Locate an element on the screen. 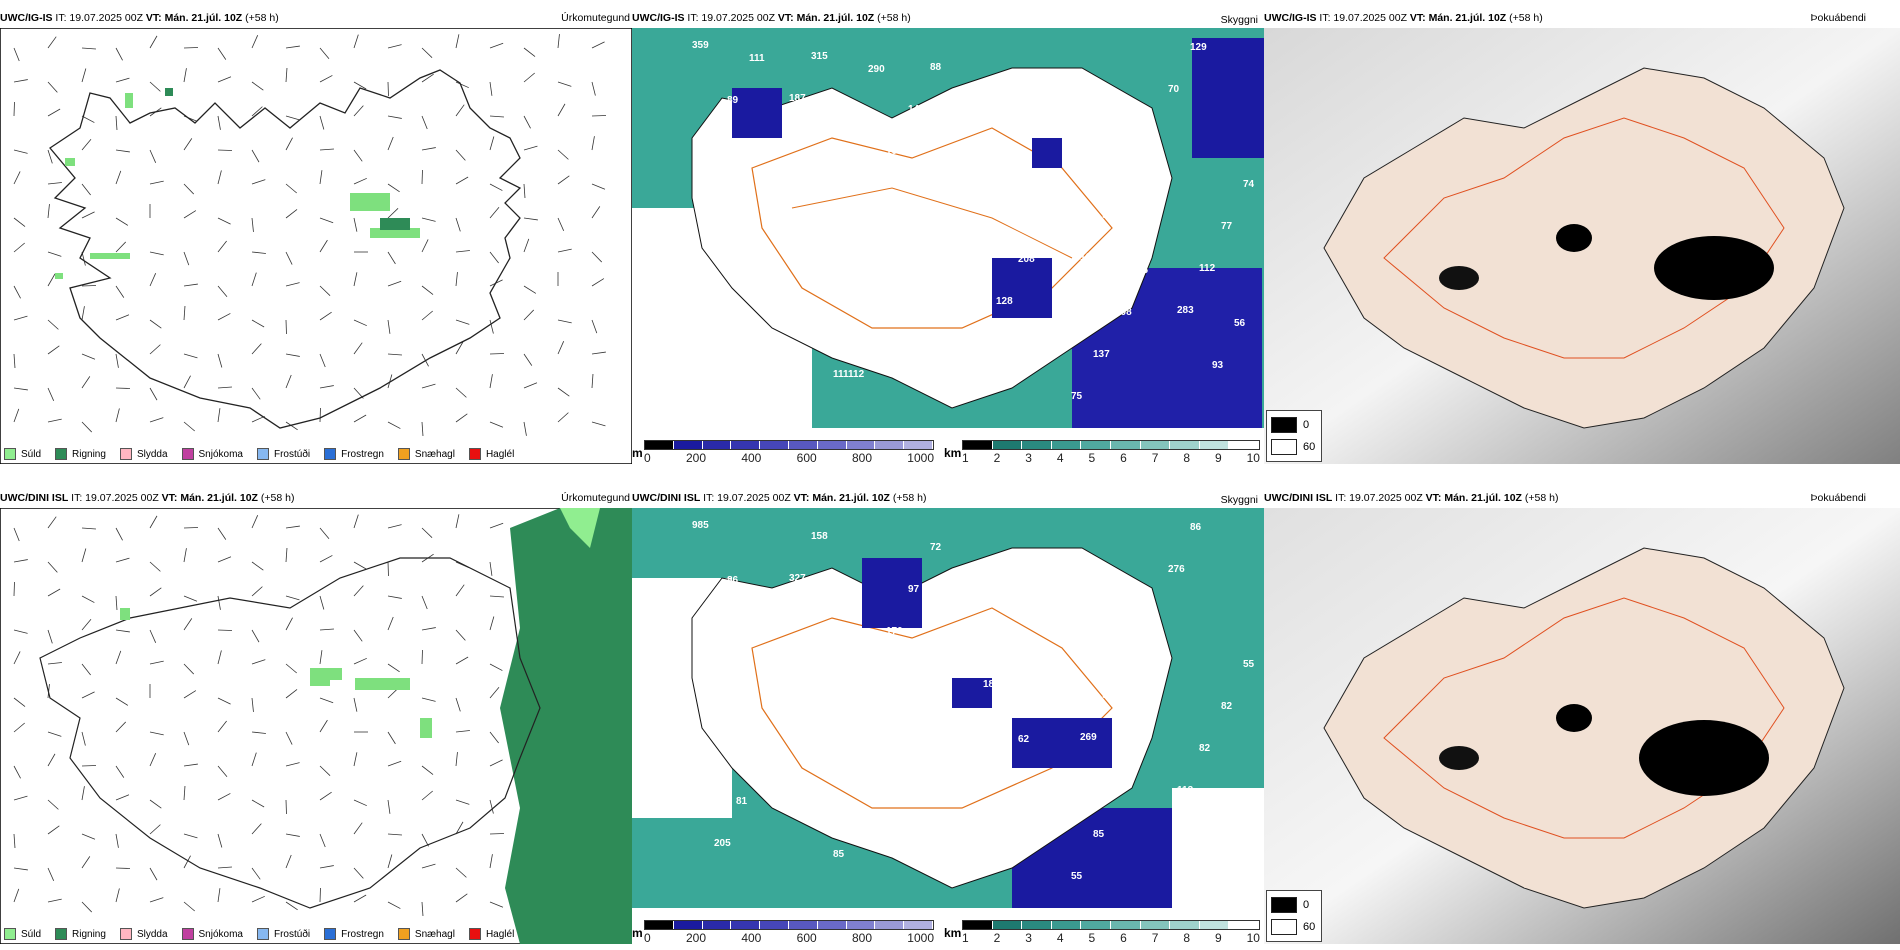  visibility-value-label: 47 is located at coordinates (861, 812).